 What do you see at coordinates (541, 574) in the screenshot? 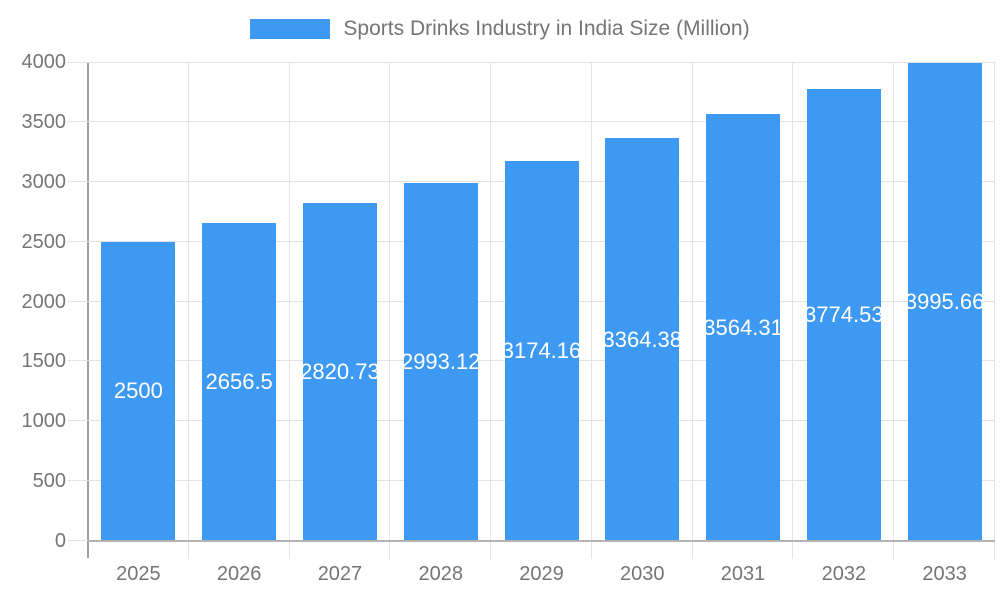
I see `x-tick-label: 2029` at bounding box center [541, 574].